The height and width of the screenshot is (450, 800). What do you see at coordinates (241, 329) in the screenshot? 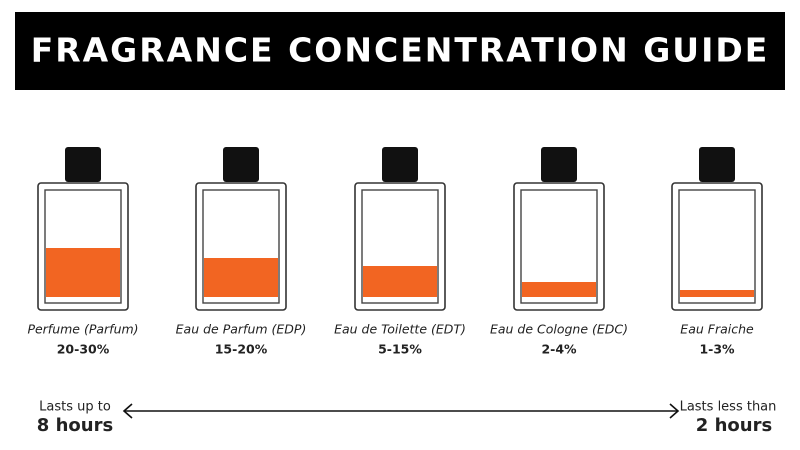
I see `concentration-name: Eau de Parfum (EDP)` at bounding box center [241, 329].